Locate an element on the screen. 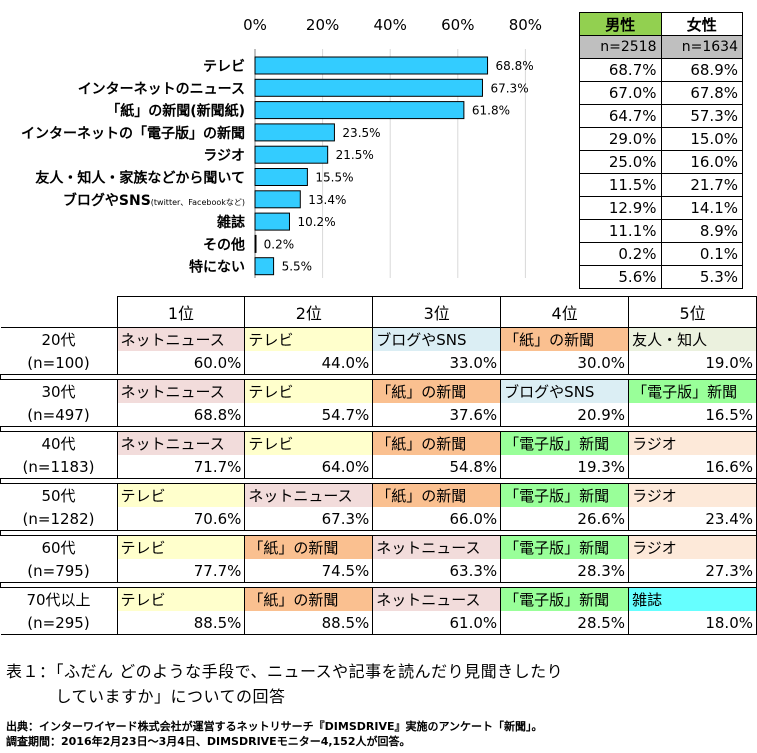  age-group-label: 20代 is located at coordinates (59, 339).